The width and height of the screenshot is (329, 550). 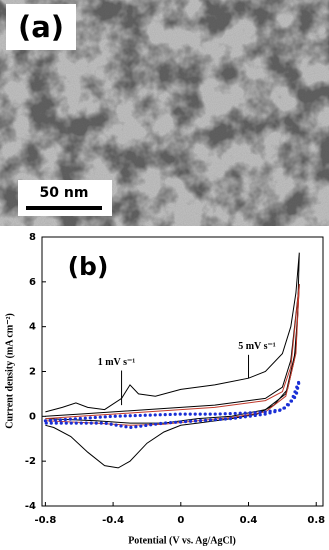 I want to click on y-tick-label: 0, so click(x=32, y=416).